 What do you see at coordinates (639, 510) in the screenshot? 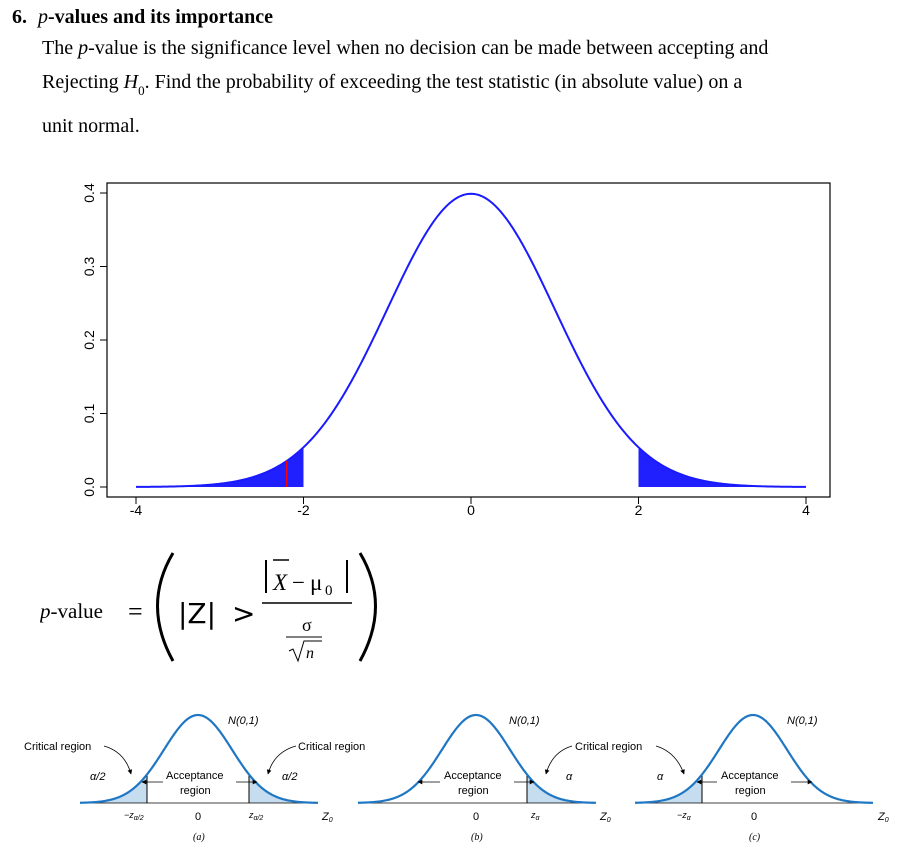
I see `x-tick-label: 2` at bounding box center [639, 510].